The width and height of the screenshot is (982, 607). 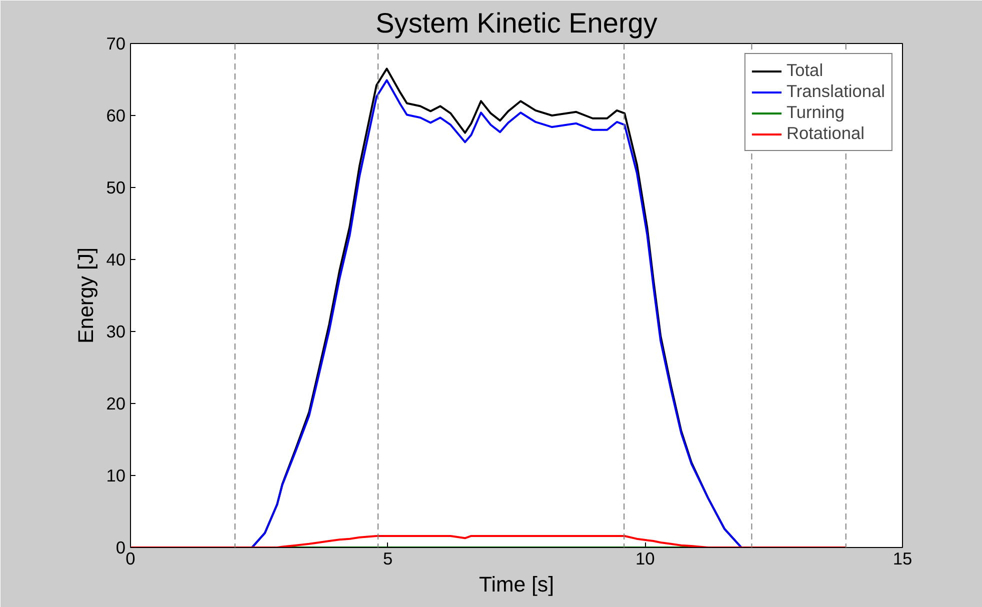 What do you see at coordinates (116, 116) in the screenshot?
I see `y-tick-label: 60` at bounding box center [116, 116].